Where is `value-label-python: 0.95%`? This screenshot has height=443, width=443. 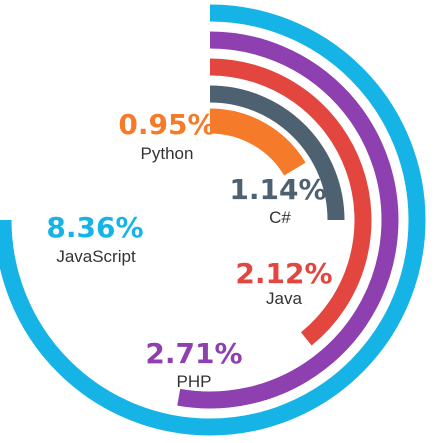 value-label-python: 0.95% is located at coordinates (166, 124).